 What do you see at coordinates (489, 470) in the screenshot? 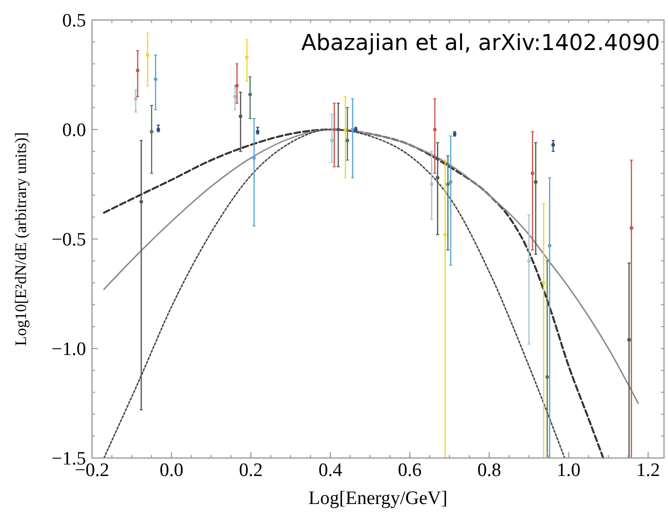
I see `x-tick-label: 0.8` at bounding box center [489, 470].